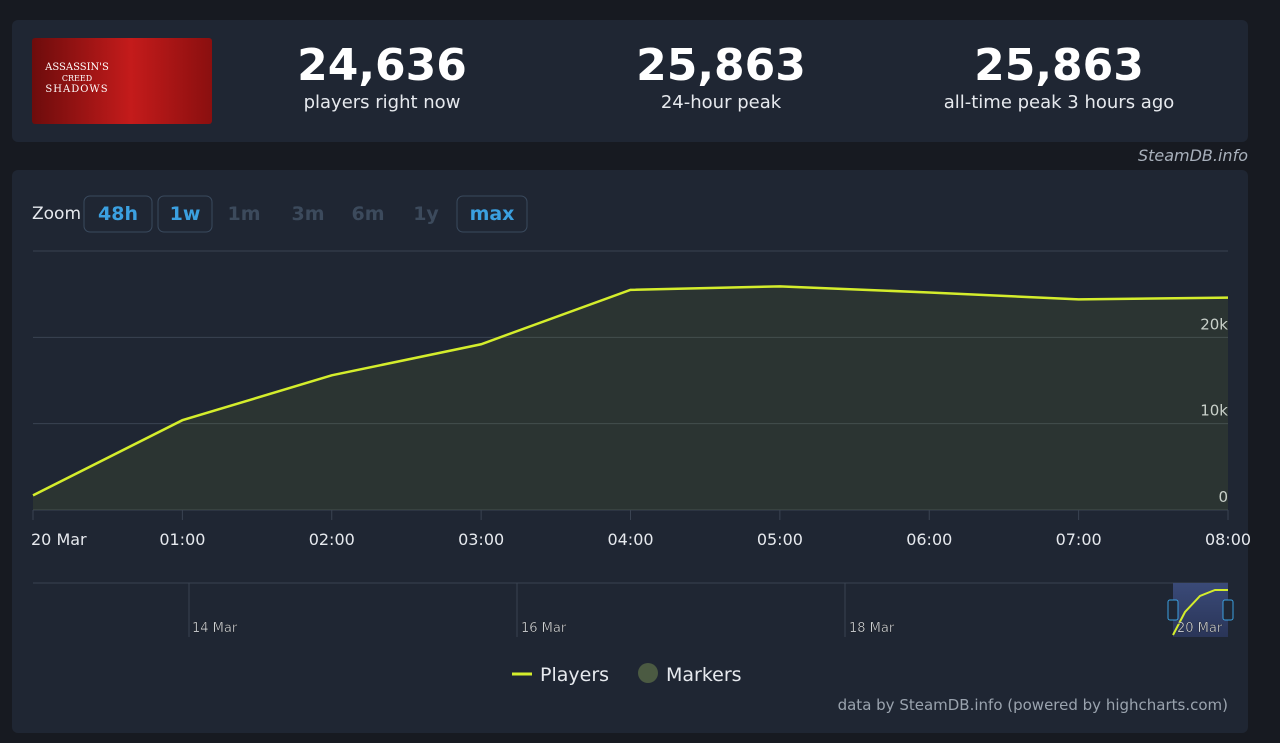 This screenshot has width=1280, height=743. I want to click on zoom-label: Zoom, so click(56, 214).